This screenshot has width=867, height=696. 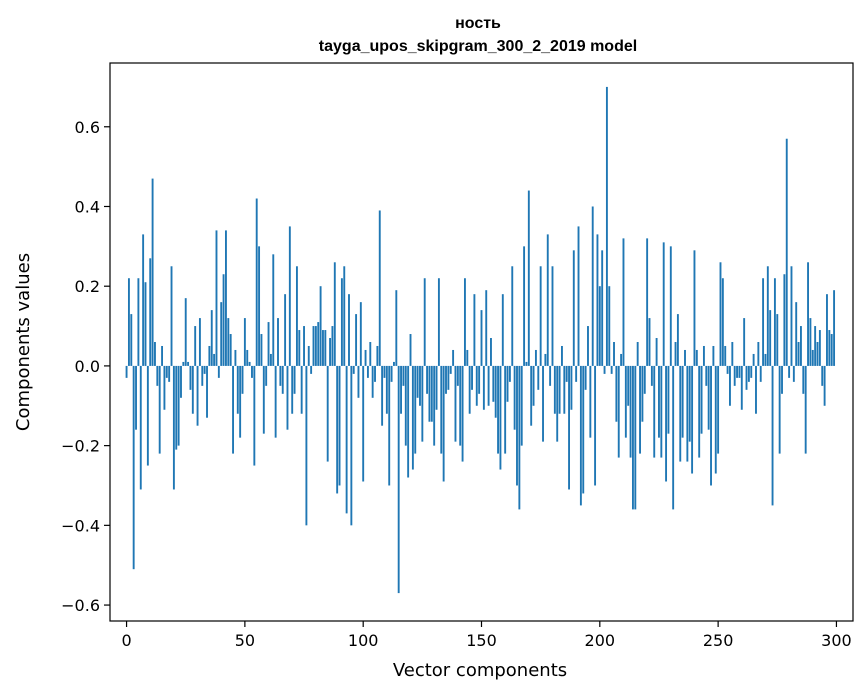 What do you see at coordinates (85, 366) in the screenshot?
I see `y-axis-ticks: −0.6 −0.4 −0.2 0.0 0.2 0.4 0.6` at bounding box center [85, 366].